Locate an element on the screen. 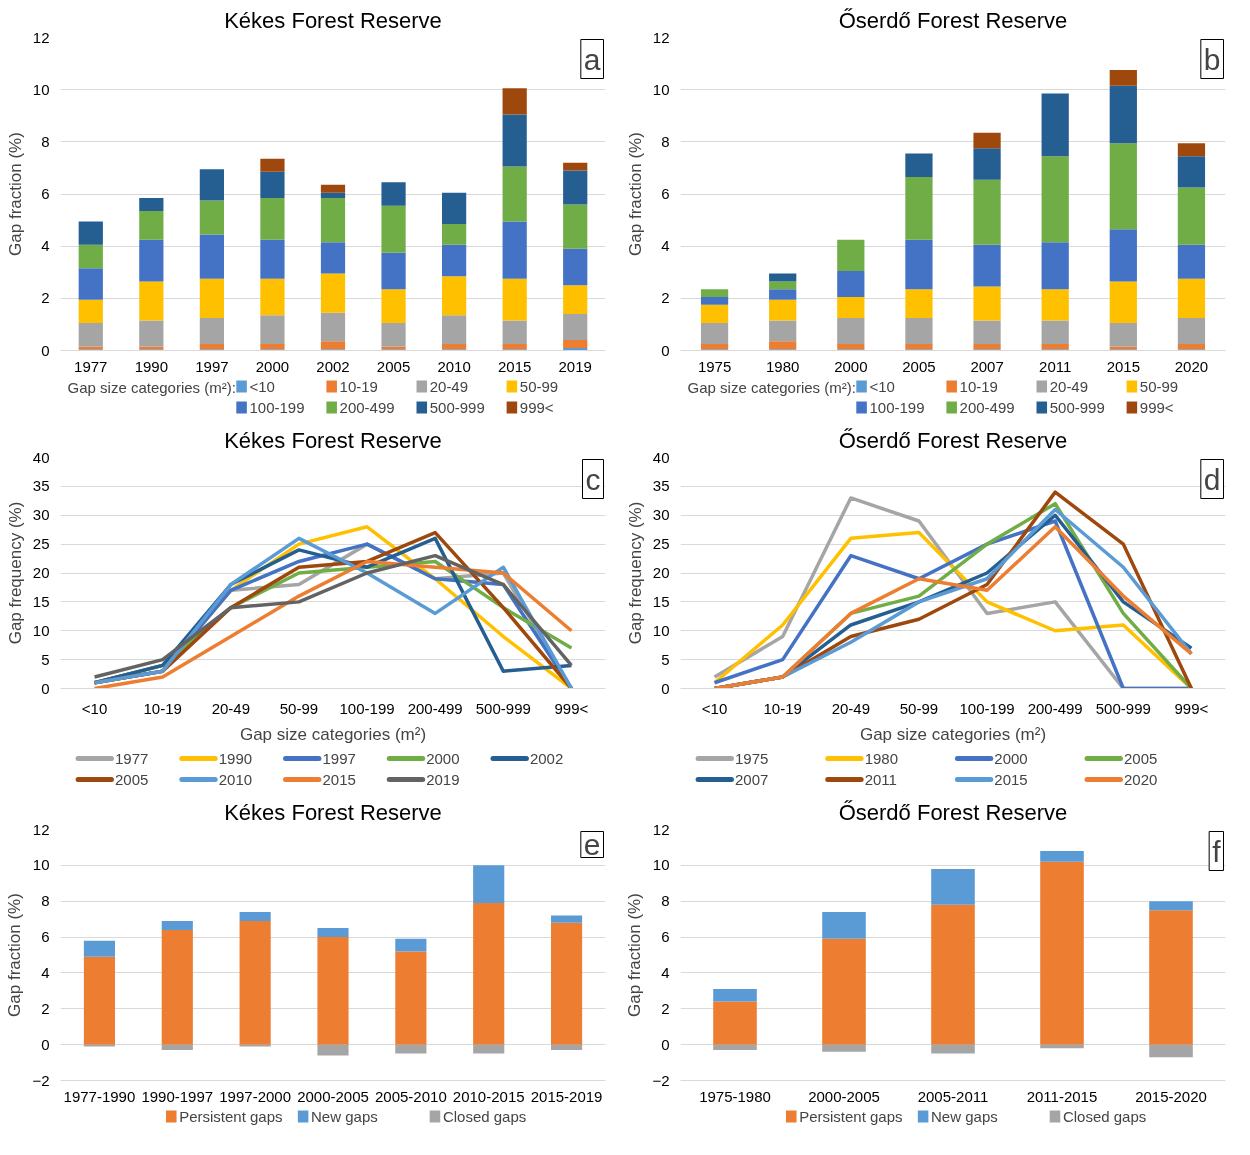 The width and height of the screenshot is (1250, 1155). annotation: b is located at coordinates (1212, 59).